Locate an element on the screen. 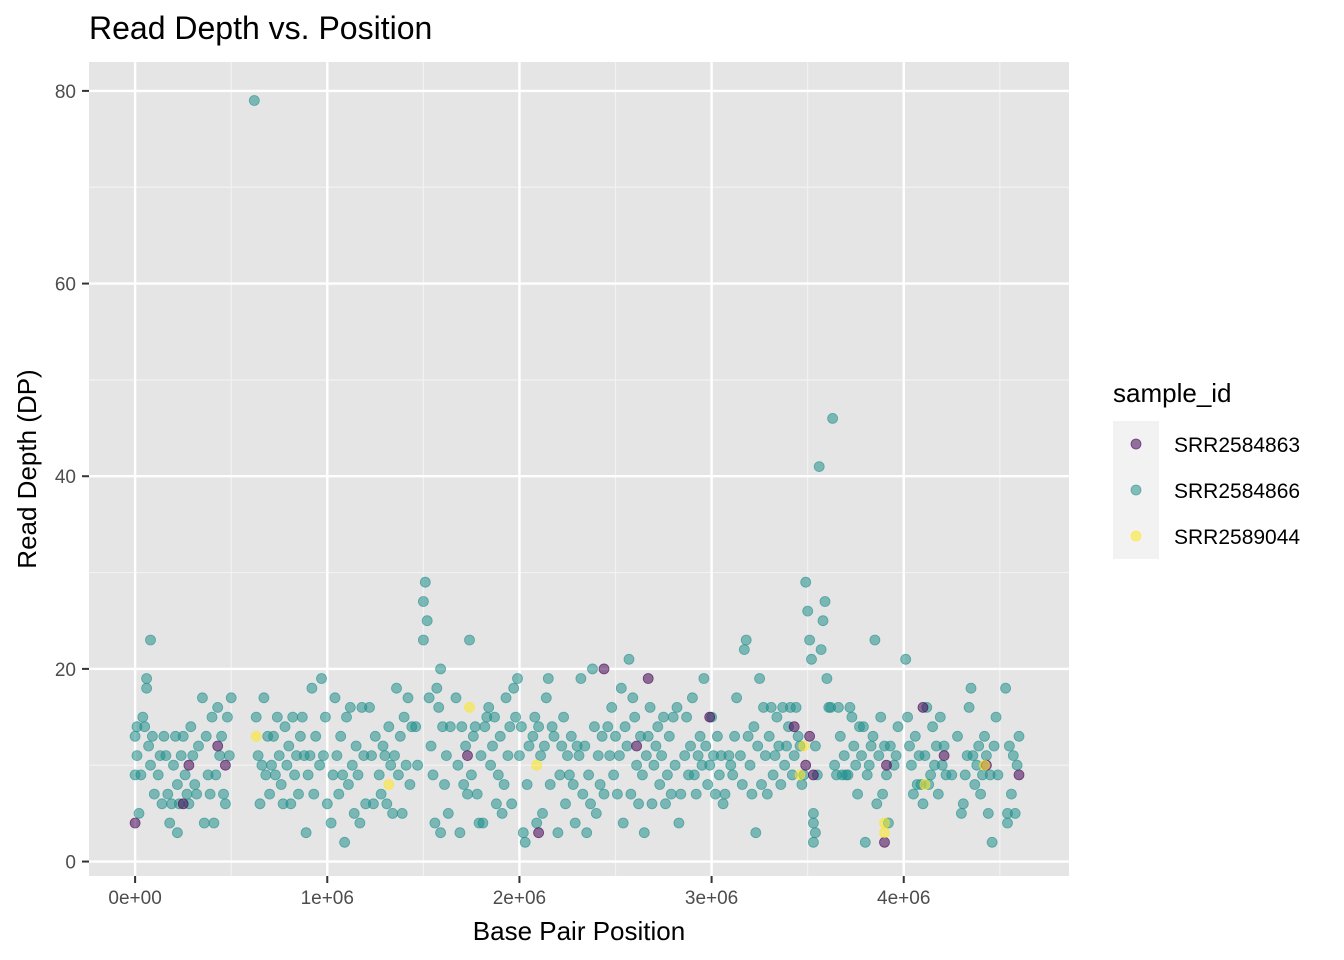  x-tick-label: 1e+06 is located at coordinates (327, 898).